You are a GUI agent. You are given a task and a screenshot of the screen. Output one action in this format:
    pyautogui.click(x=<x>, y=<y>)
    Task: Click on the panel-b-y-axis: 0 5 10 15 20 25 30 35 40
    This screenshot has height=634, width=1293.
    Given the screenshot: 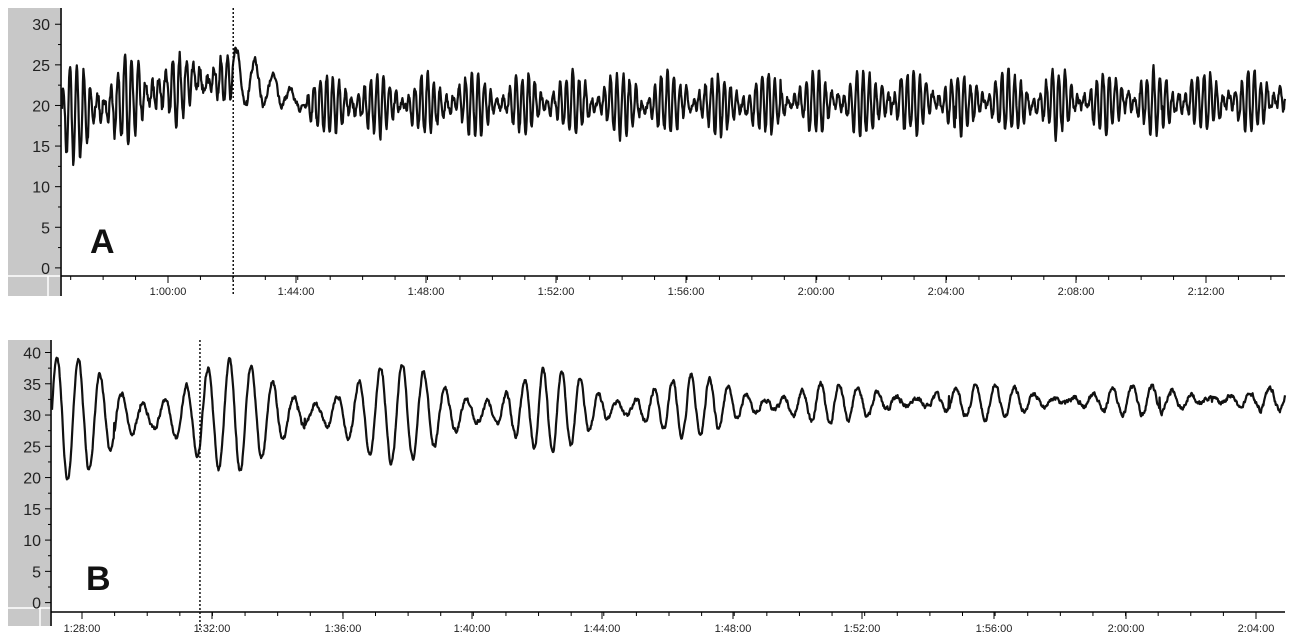 What is the action you would take?
    pyautogui.click(x=37, y=479)
    